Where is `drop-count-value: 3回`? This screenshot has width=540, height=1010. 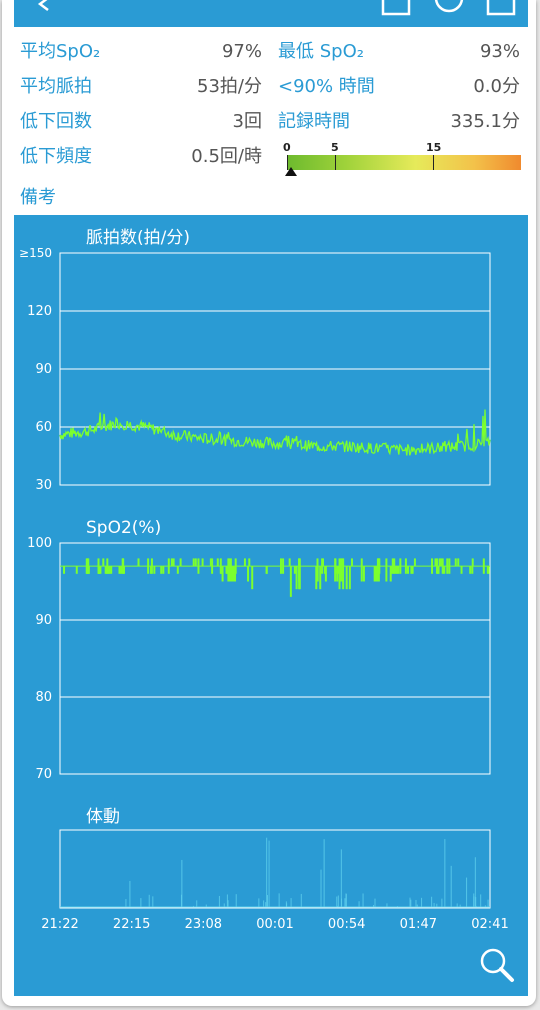
drop-count-value: 3回 is located at coordinates (247, 121).